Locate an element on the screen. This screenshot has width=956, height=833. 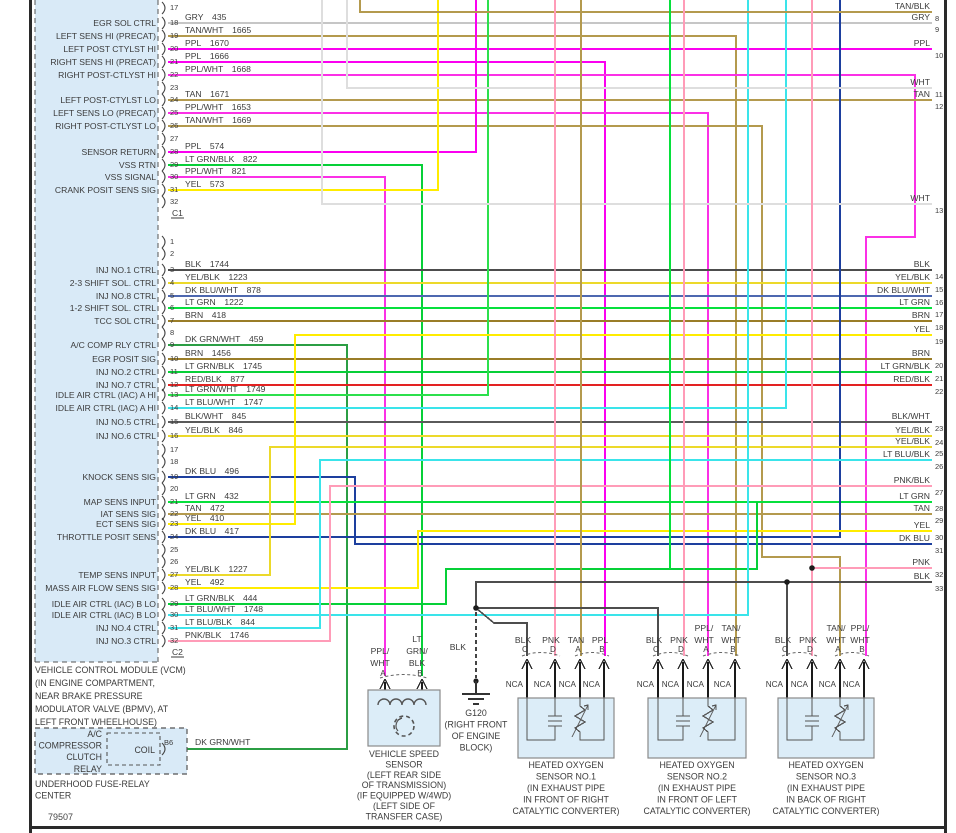
pin-number: 11 is located at coordinates (174, 371).